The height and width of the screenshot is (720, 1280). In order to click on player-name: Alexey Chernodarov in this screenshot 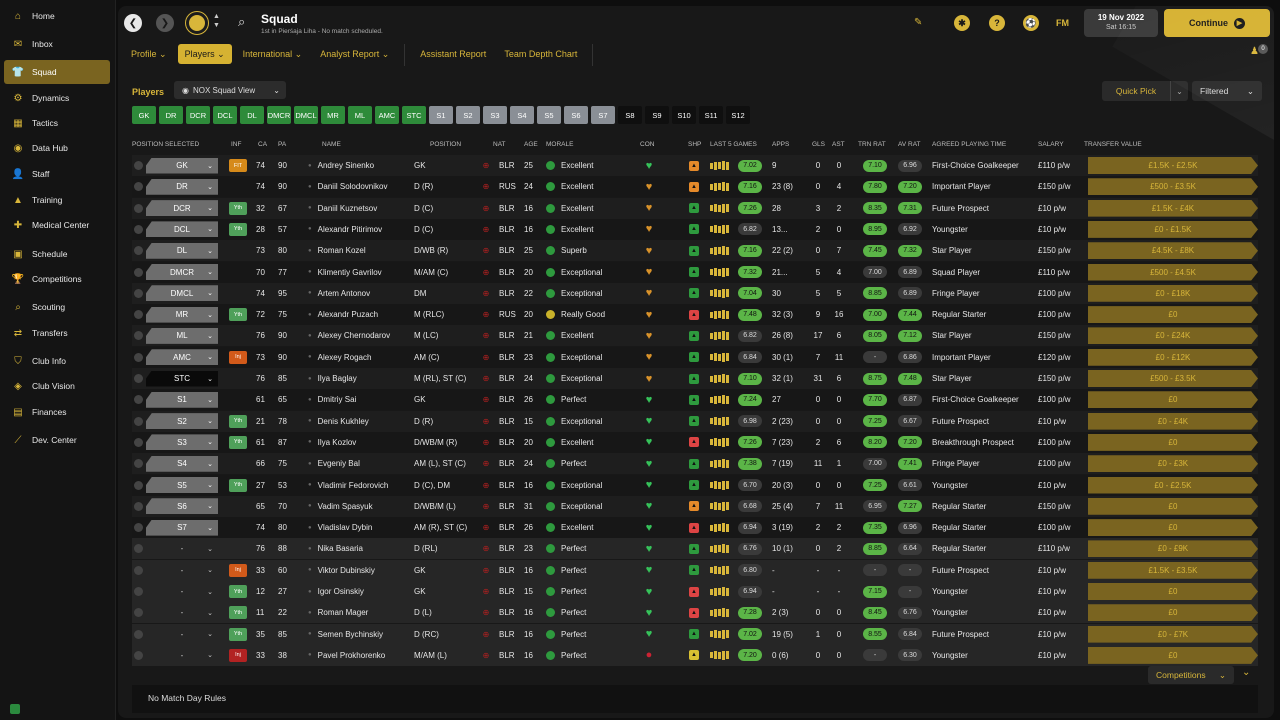, I will do `click(363, 335)`.